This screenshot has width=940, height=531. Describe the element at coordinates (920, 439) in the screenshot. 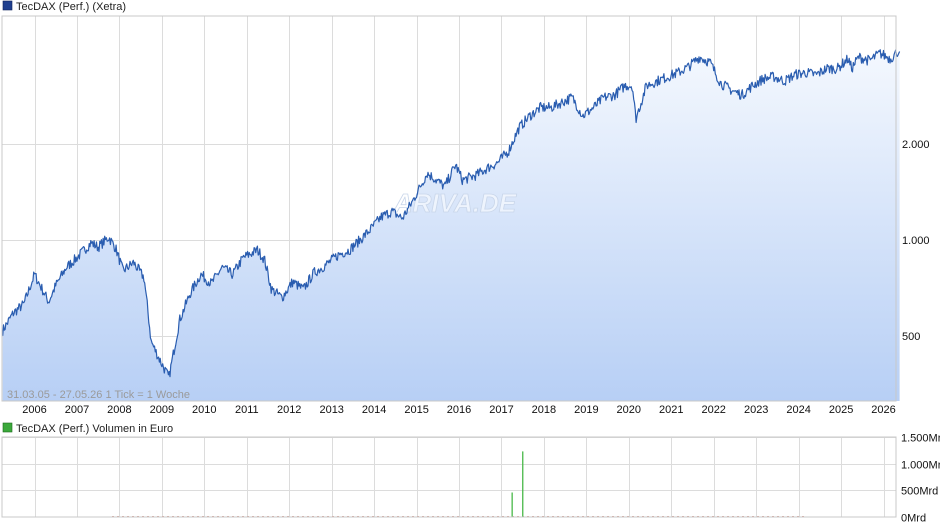

I see `volume-y-tick-label: 1.500Mrd` at that location.